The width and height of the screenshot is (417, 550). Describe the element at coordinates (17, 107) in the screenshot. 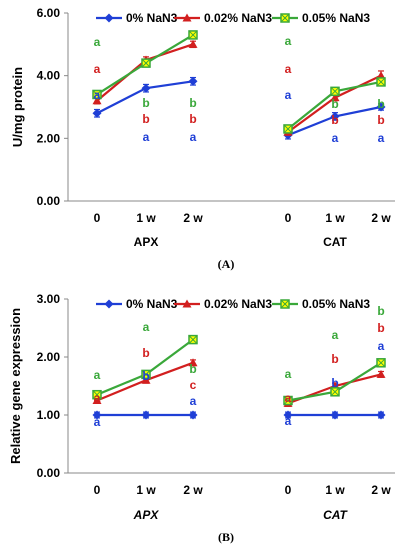

I see `y-axis-label: U/mg protein` at that location.